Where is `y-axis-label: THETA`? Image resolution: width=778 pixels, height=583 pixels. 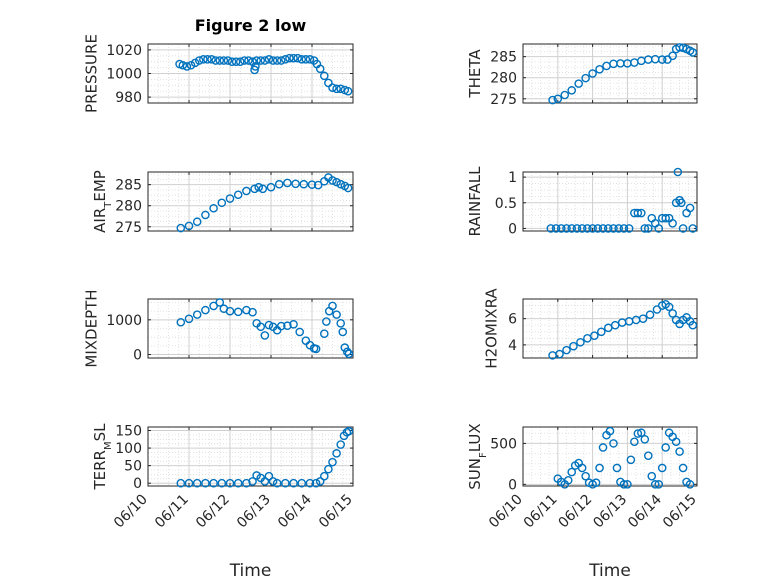 y-axis-label: THETA is located at coordinates (475, 74).